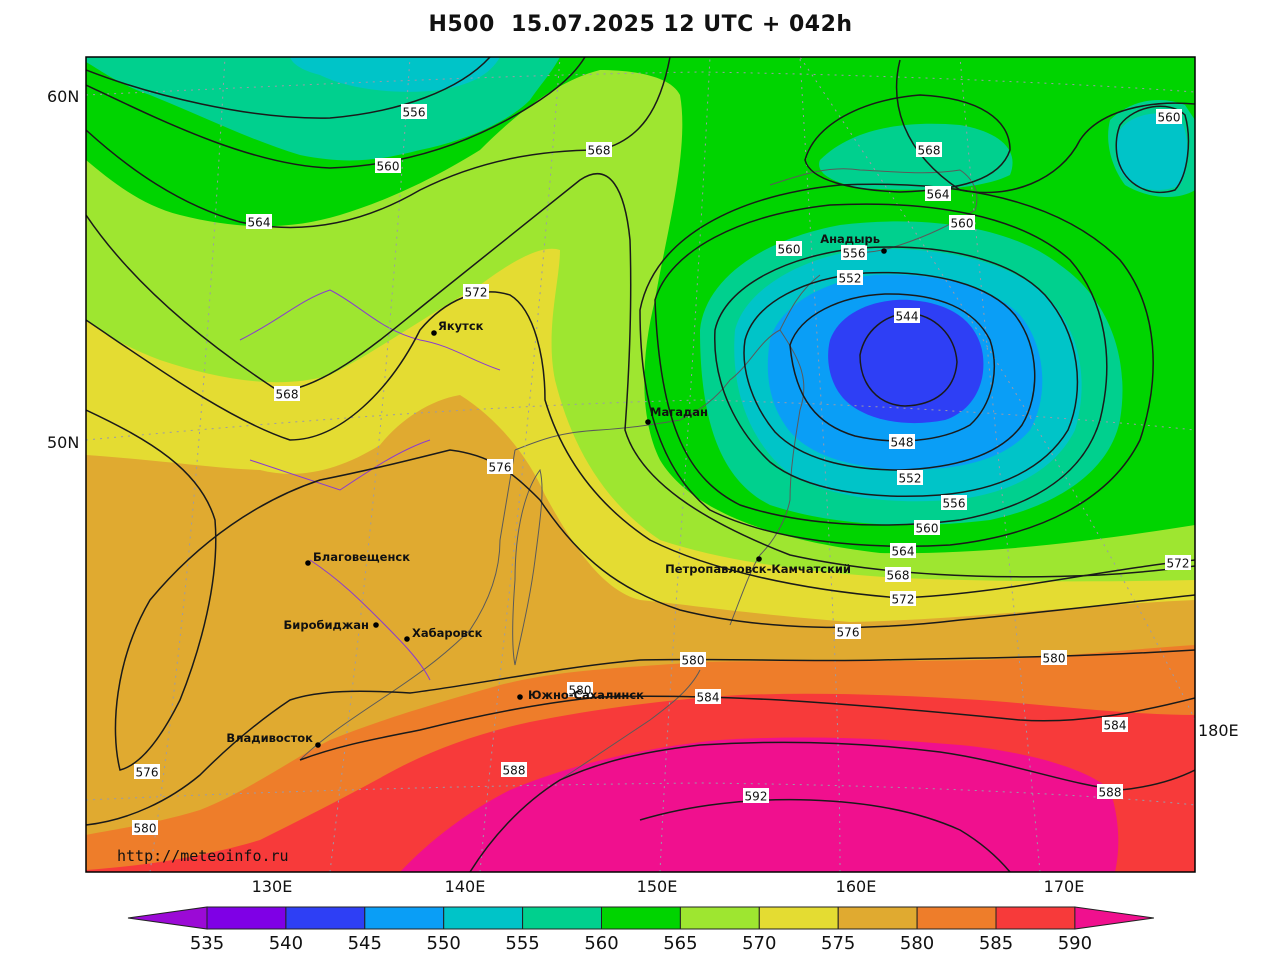 Image resolution: width=1281 pixels, height=963 pixels. I want to click on lat-label-50n: 50N, so click(63, 442).